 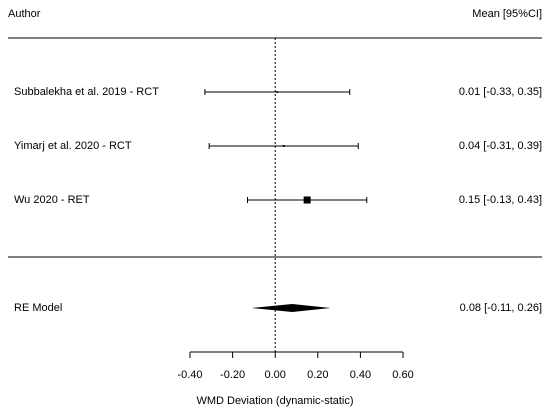 I want to click on x-tick-label: -0.40, so click(x=189, y=375).